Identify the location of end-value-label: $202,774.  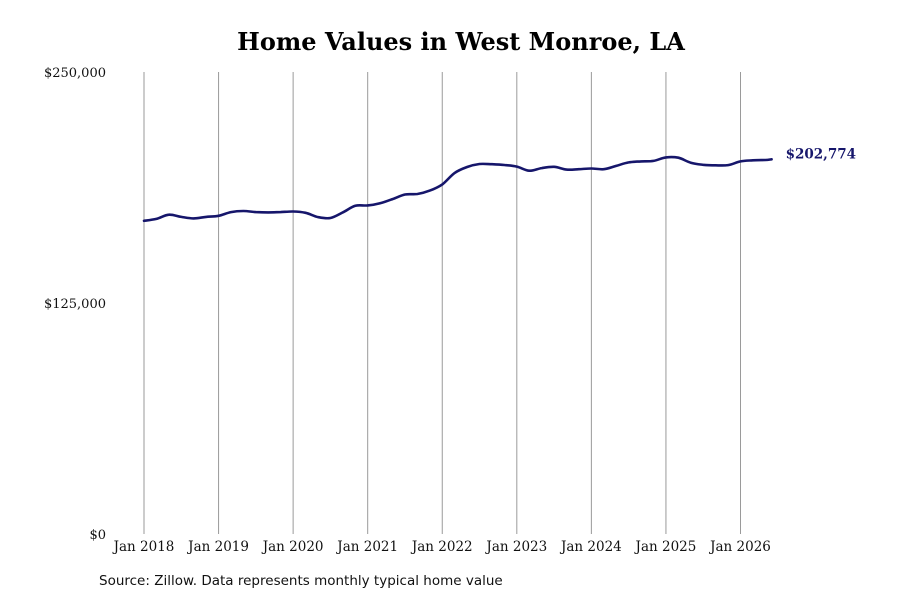
(821, 154).